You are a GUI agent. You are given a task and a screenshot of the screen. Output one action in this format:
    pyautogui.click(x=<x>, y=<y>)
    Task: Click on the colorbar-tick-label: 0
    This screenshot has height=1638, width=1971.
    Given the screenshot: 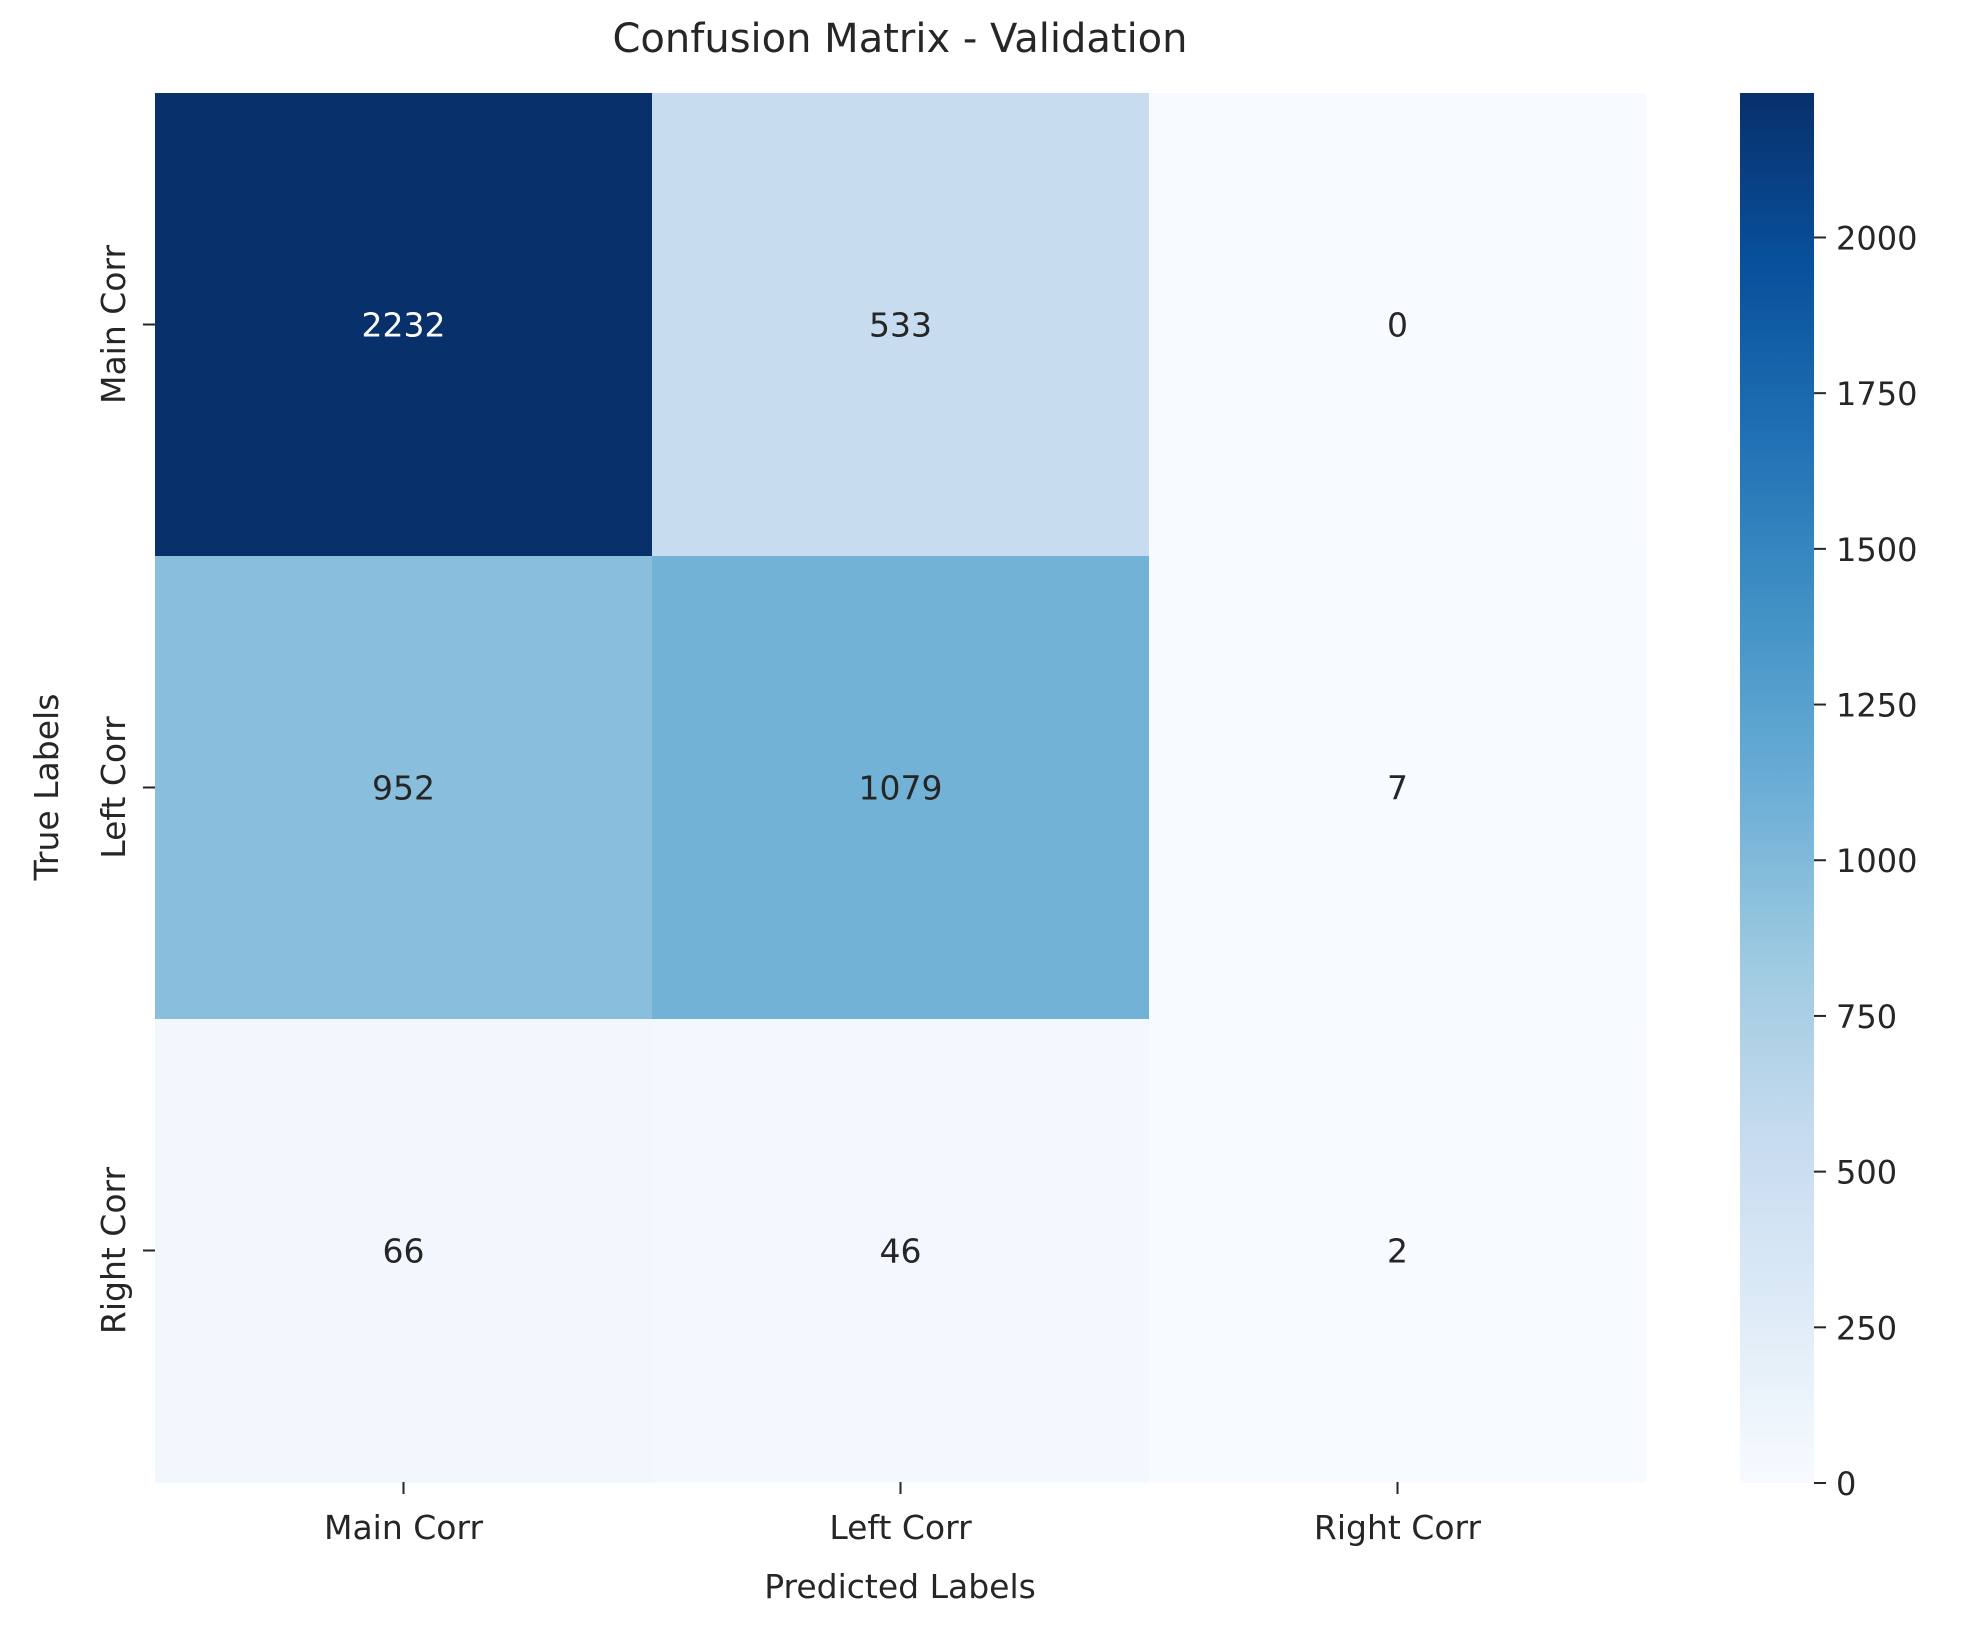 What is the action you would take?
    pyautogui.click(x=1846, y=1484)
    